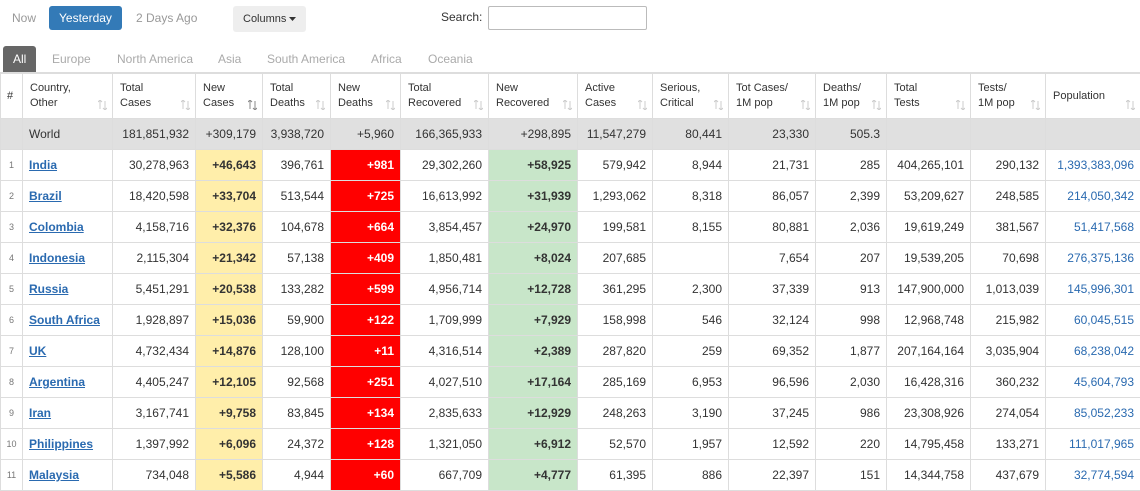  Describe the element at coordinates (929, 351) in the screenshot. I see `value-cell: 207,164,164` at that location.